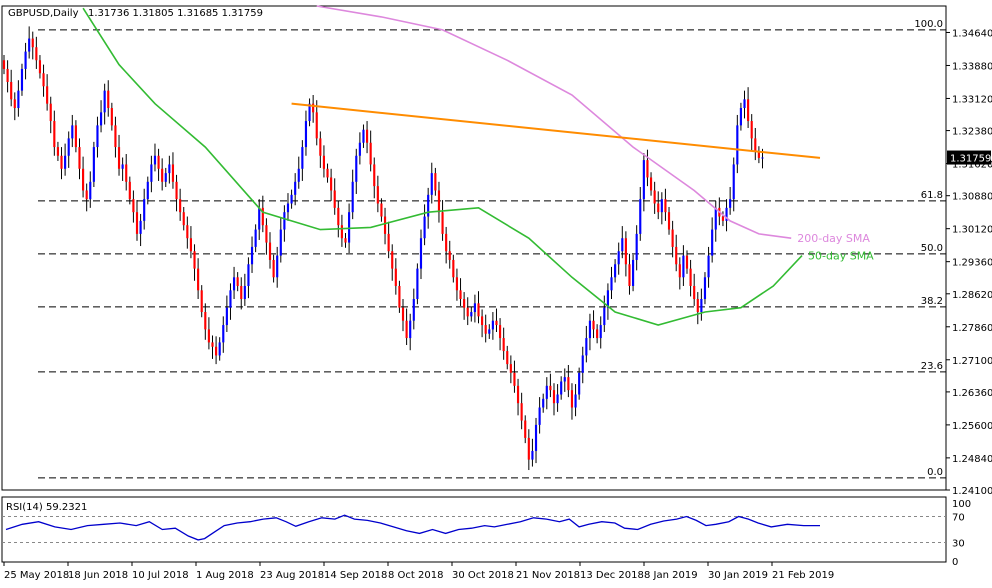 The image size is (992, 588). Describe the element at coordinates (961, 504) in the screenshot. I see `rsi-tick-label: 100` at that location.